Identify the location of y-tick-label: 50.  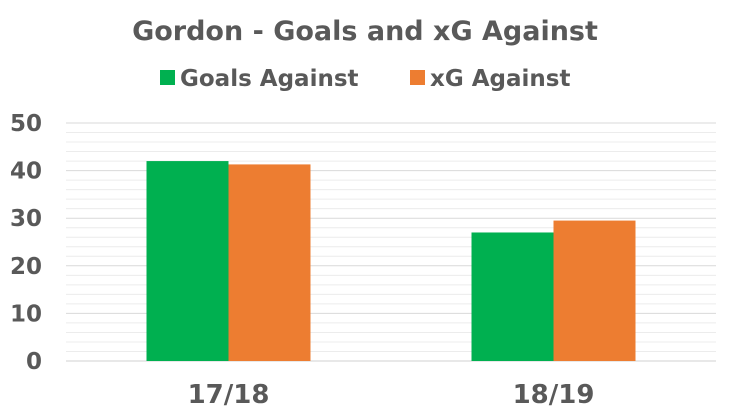
(26, 124).